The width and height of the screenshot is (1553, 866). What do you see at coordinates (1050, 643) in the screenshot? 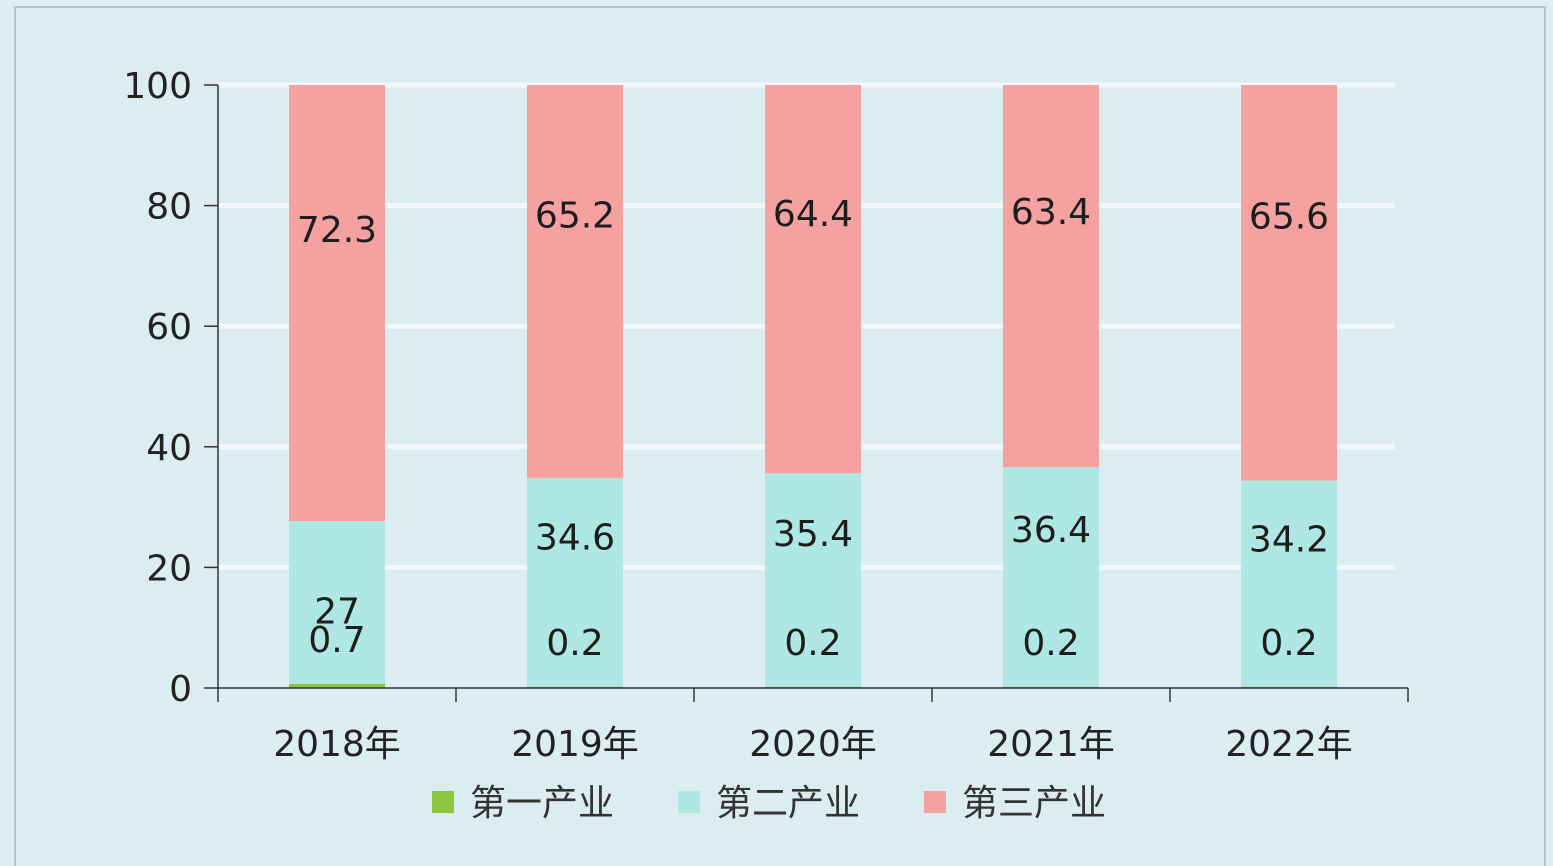
I see `data-label-s1-2021年: 0.2` at bounding box center [1050, 643].